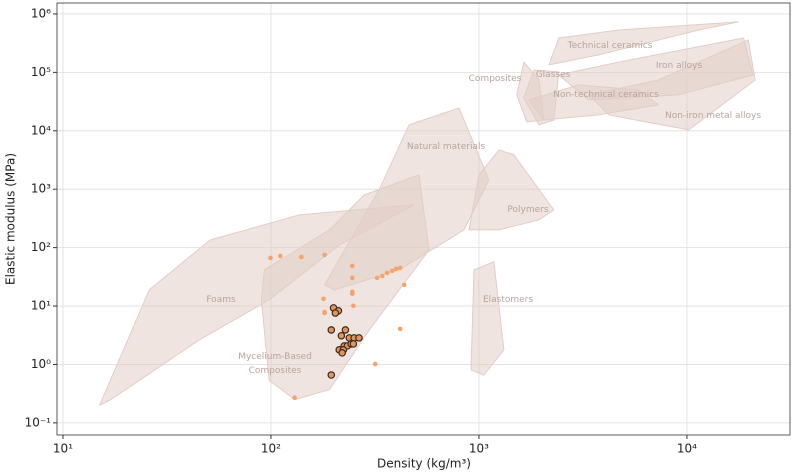 The width and height of the screenshot is (793, 474). I want to click on region-label: Natural materials, so click(446, 147).